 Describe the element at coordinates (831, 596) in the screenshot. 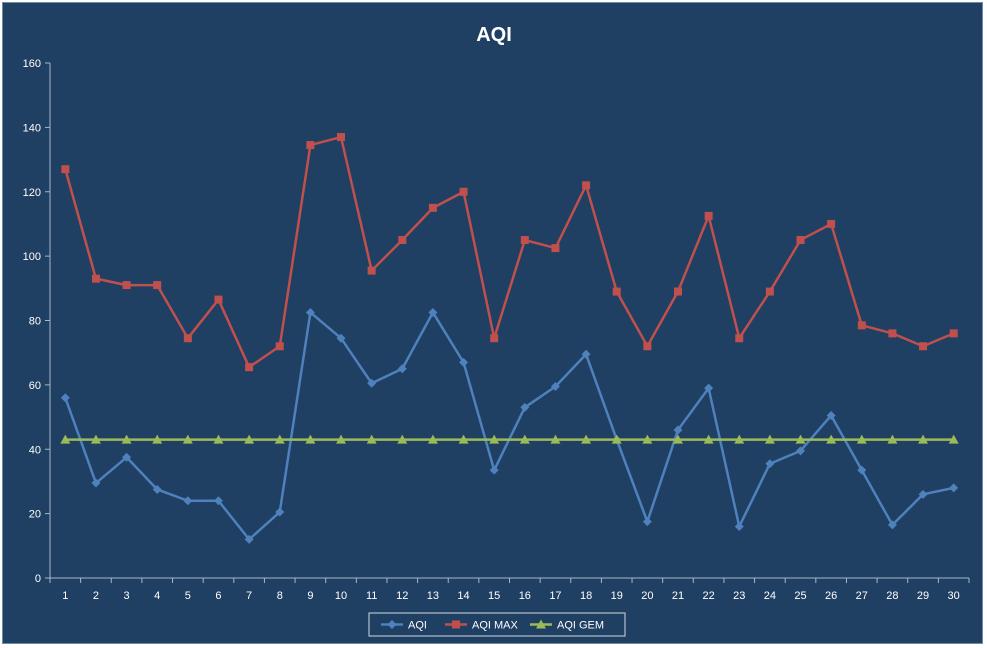

I see `x-tick-label: 26` at that location.